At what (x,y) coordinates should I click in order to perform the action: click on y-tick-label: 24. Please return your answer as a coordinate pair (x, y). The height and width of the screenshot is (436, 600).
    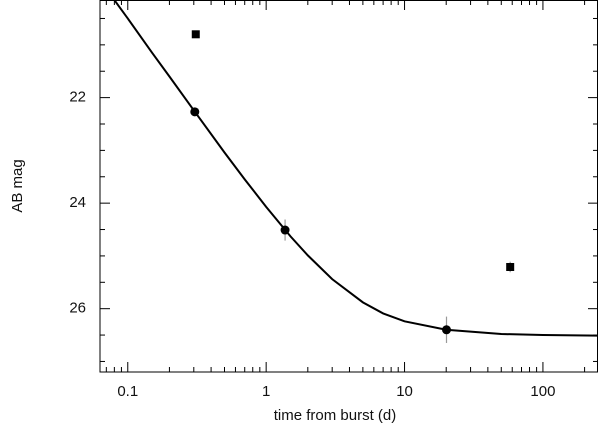
    Looking at the image, I should click on (77, 202).